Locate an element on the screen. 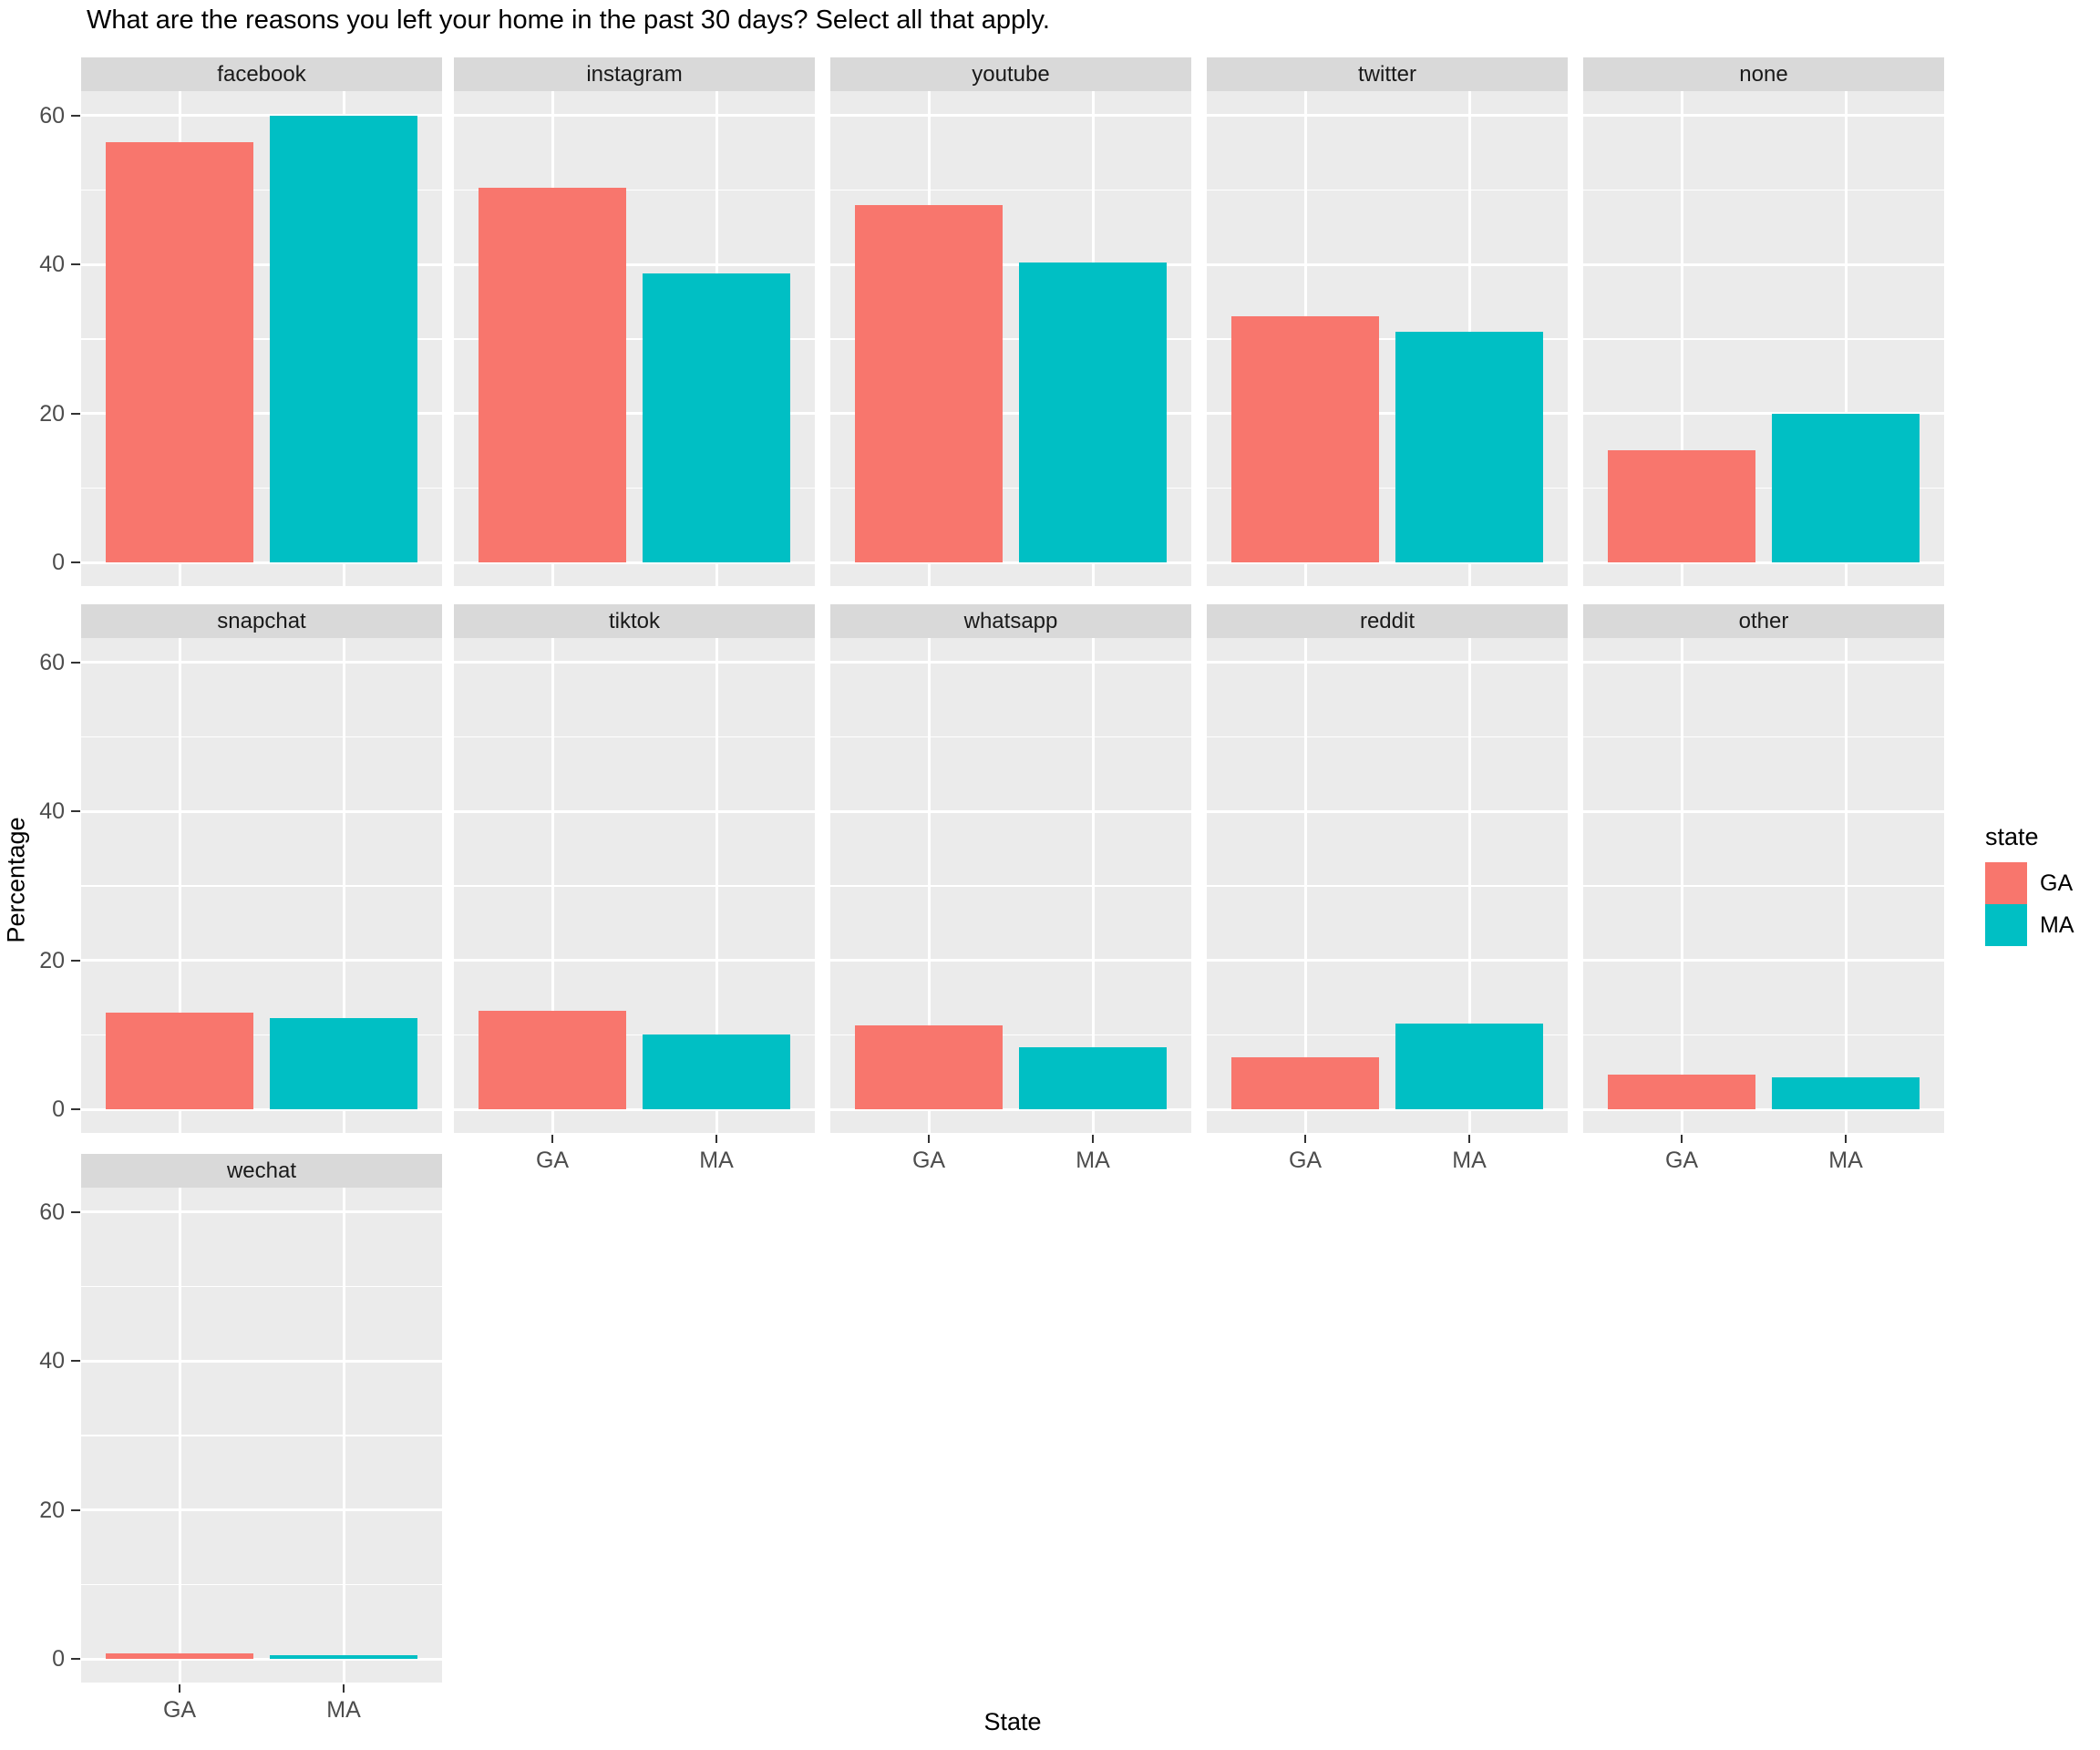 The height and width of the screenshot is (1750, 2100). facet-panel-reddit is located at coordinates (1388, 886).